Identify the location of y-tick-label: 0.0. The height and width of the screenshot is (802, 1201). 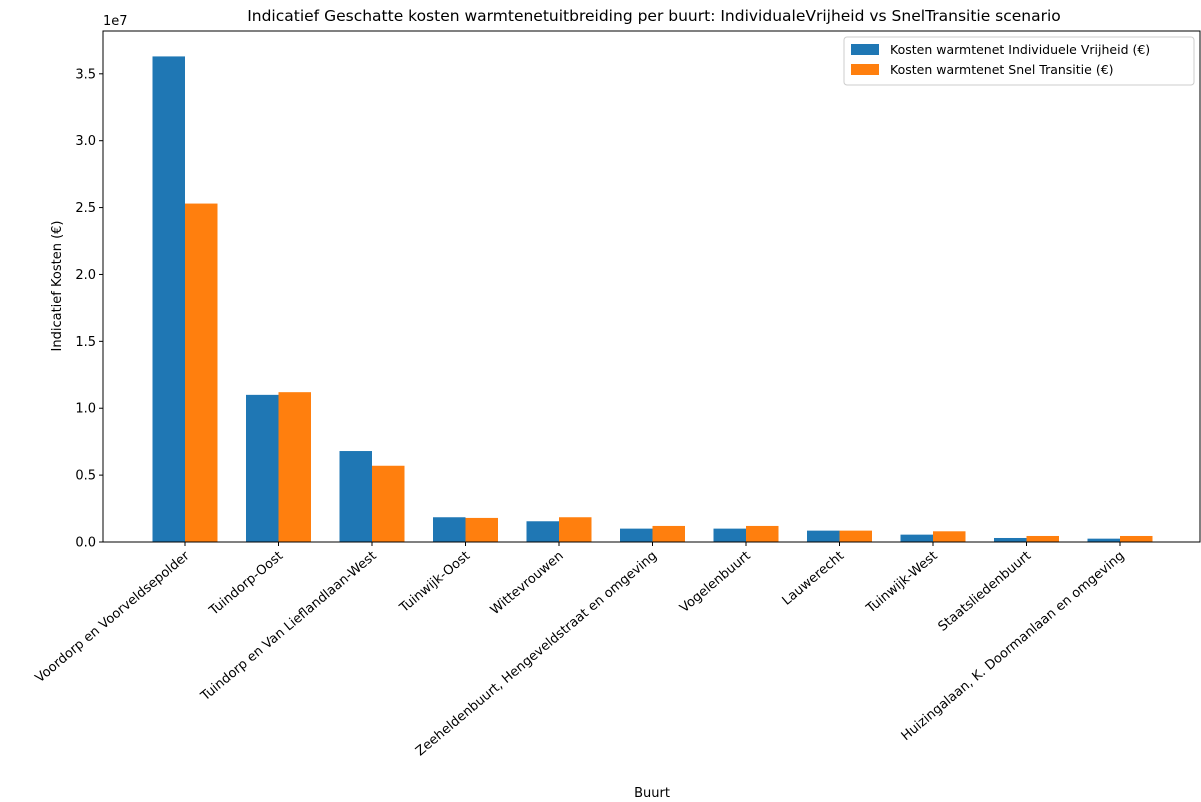
(85, 543).